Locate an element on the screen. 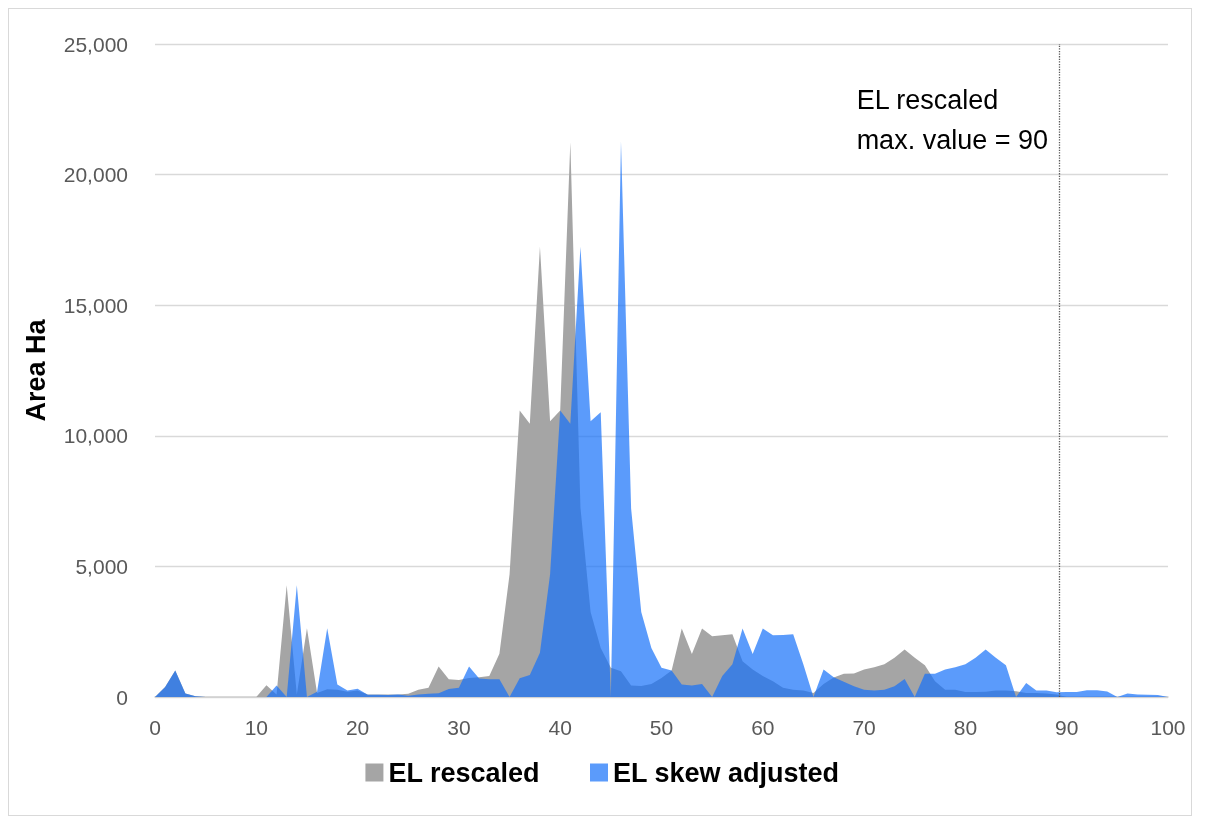  x-tick-label: 100 is located at coordinates (1168, 727).